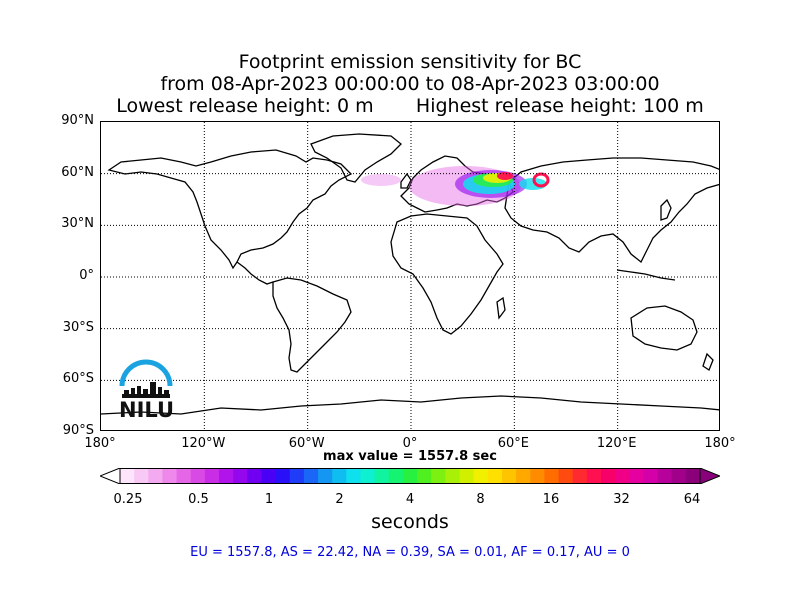  What do you see at coordinates (513, 443) in the screenshot?
I see `lon-tick-label: 60°E` at bounding box center [513, 443].